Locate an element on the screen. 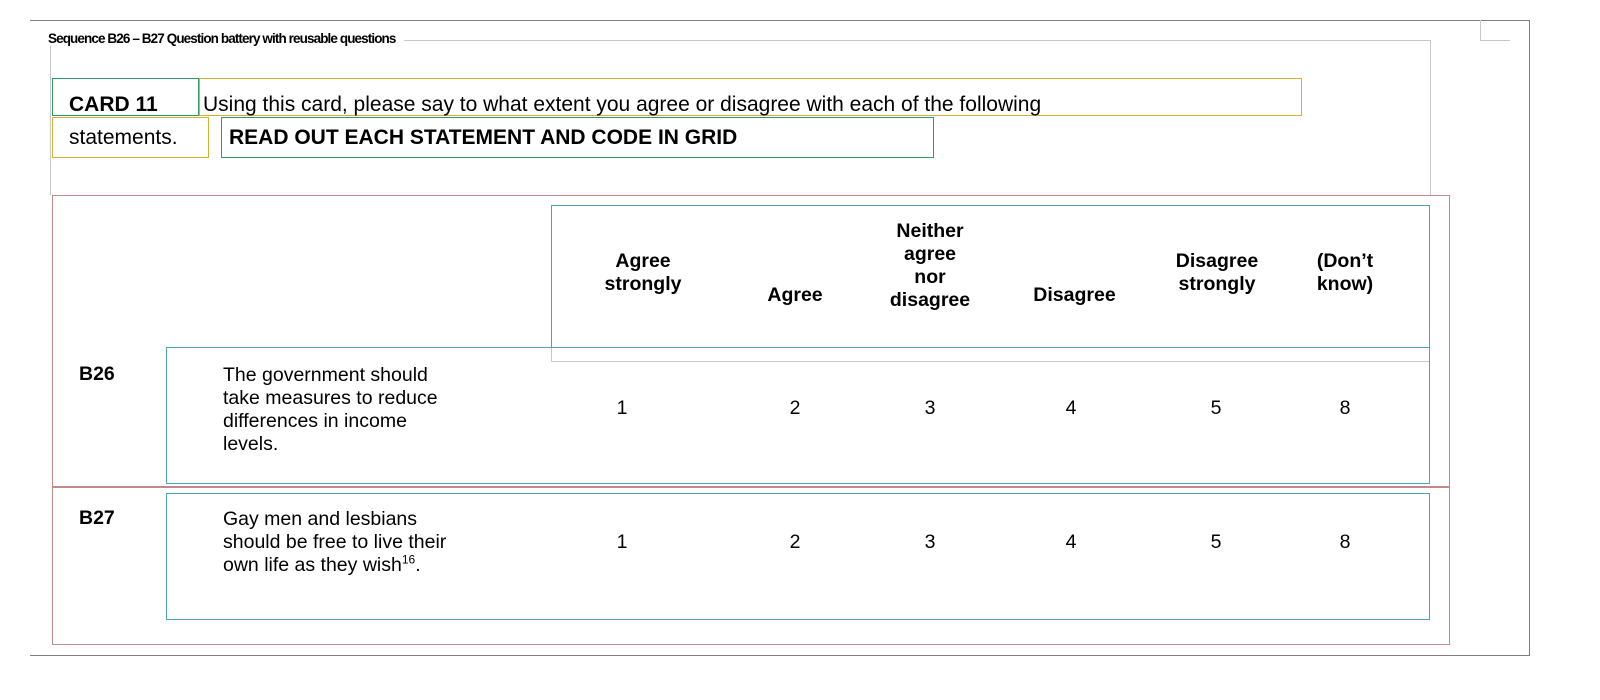 Image resolution: width=1600 pixels, height=700 pixels. header-agree-strongly: Agree strongly is located at coordinates (643, 272).